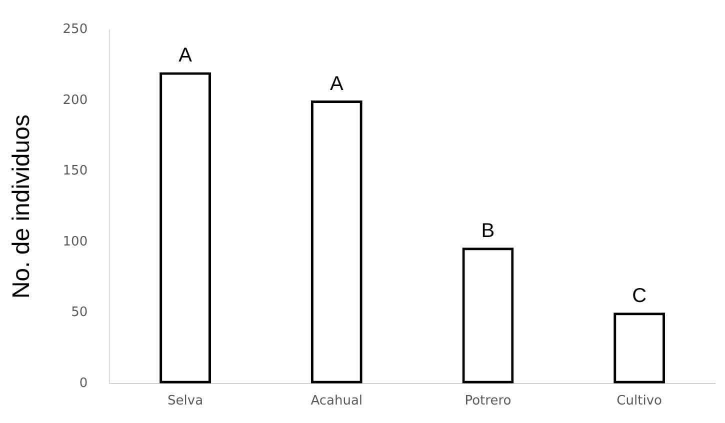 Image resolution: width=725 pixels, height=423 pixels. What do you see at coordinates (639, 401) in the screenshot?
I see `x-tick-label: Cultivo` at bounding box center [639, 401].